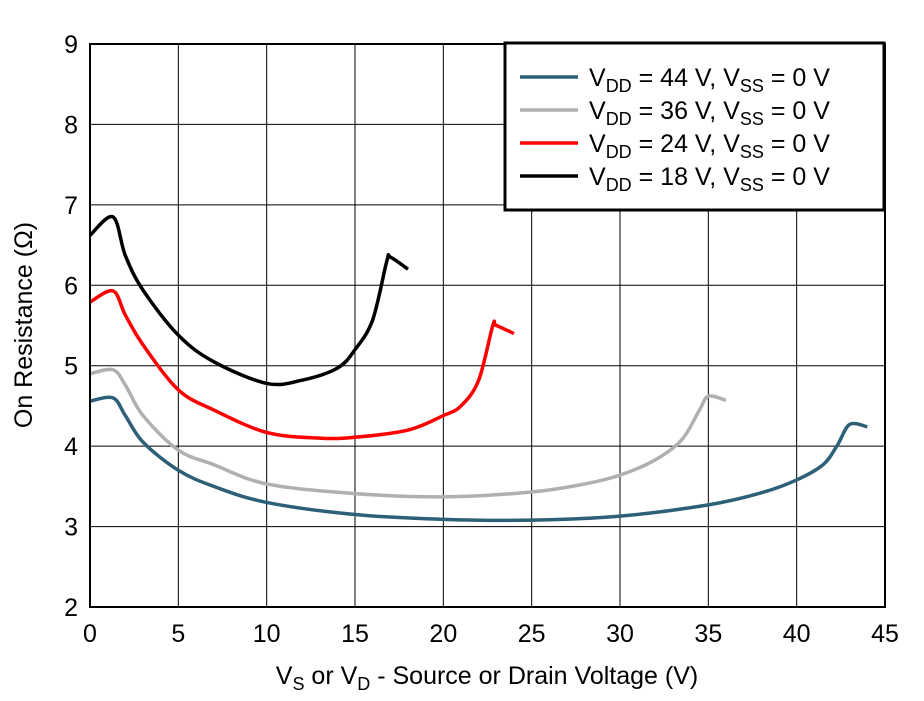 The image size is (924, 701). Describe the element at coordinates (267, 634) in the screenshot. I see `x-tick-label: 10` at that location.